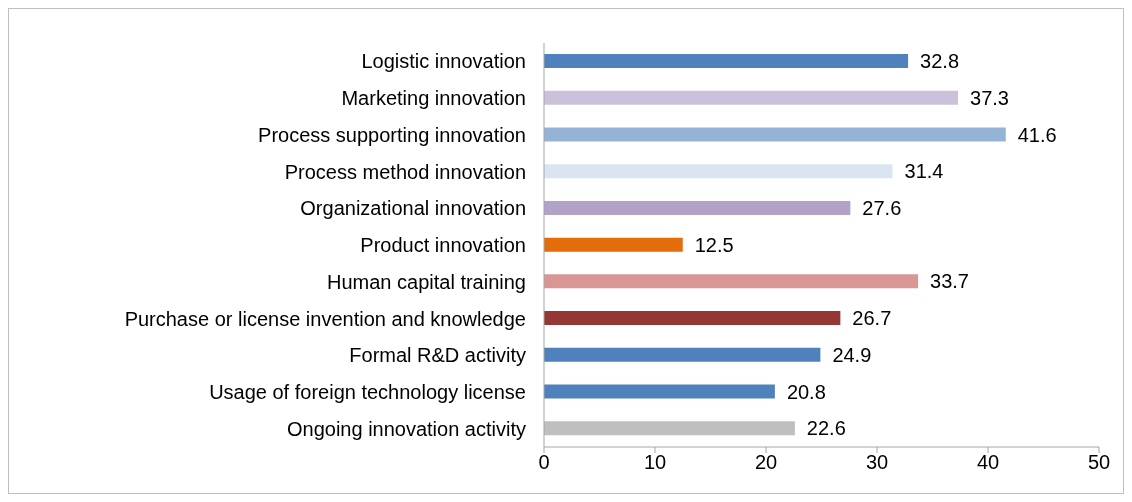 Image resolution: width=1132 pixels, height=502 pixels. I want to click on x-tick-label: 20, so click(766, 462).